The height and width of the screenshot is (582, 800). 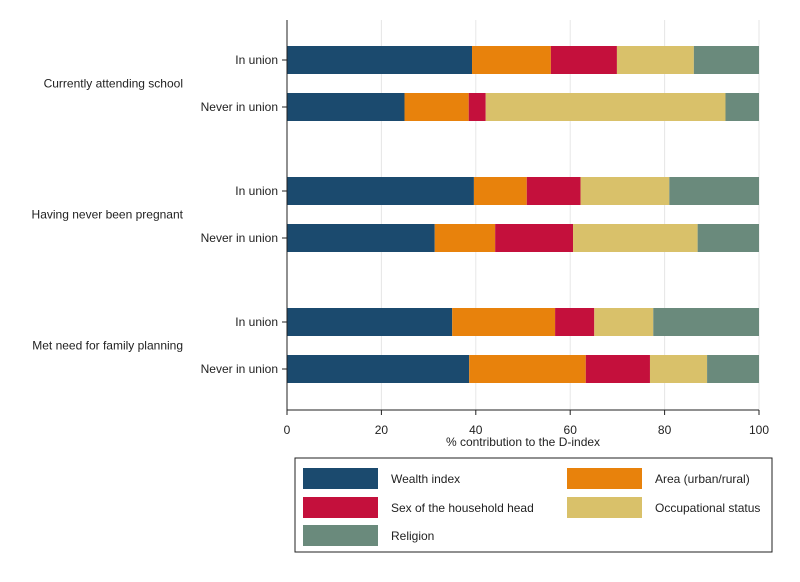 I want to click on legend-label-sex-of-the-household-head: Sex of the household head, so click(x=462, y=508).